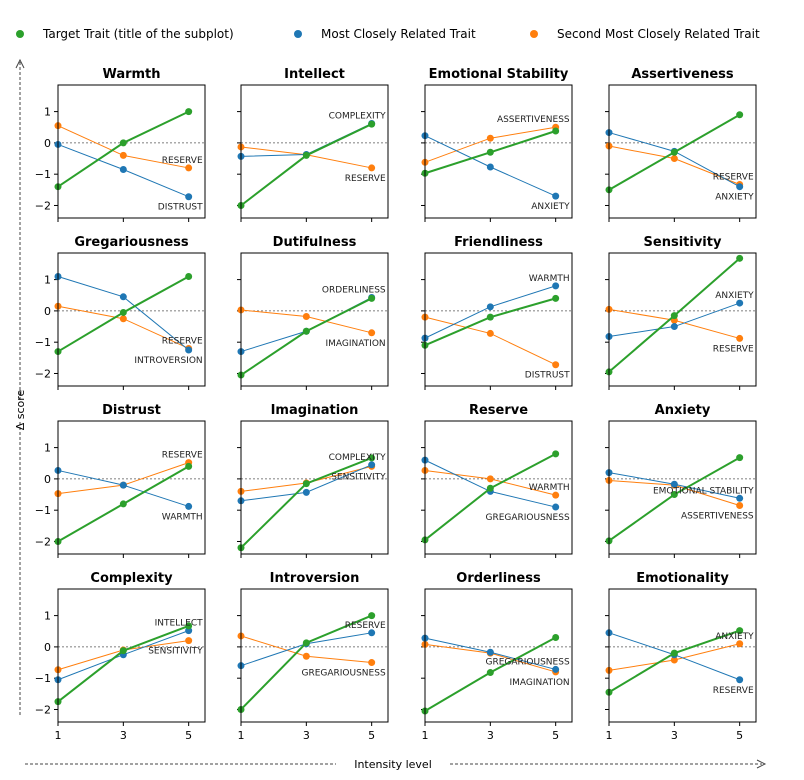 The image size is (804, 780). Describe the element at coordinates (180, 208) in the screenshot. I see `annotation-most-trait: DISTRUST` at that location.